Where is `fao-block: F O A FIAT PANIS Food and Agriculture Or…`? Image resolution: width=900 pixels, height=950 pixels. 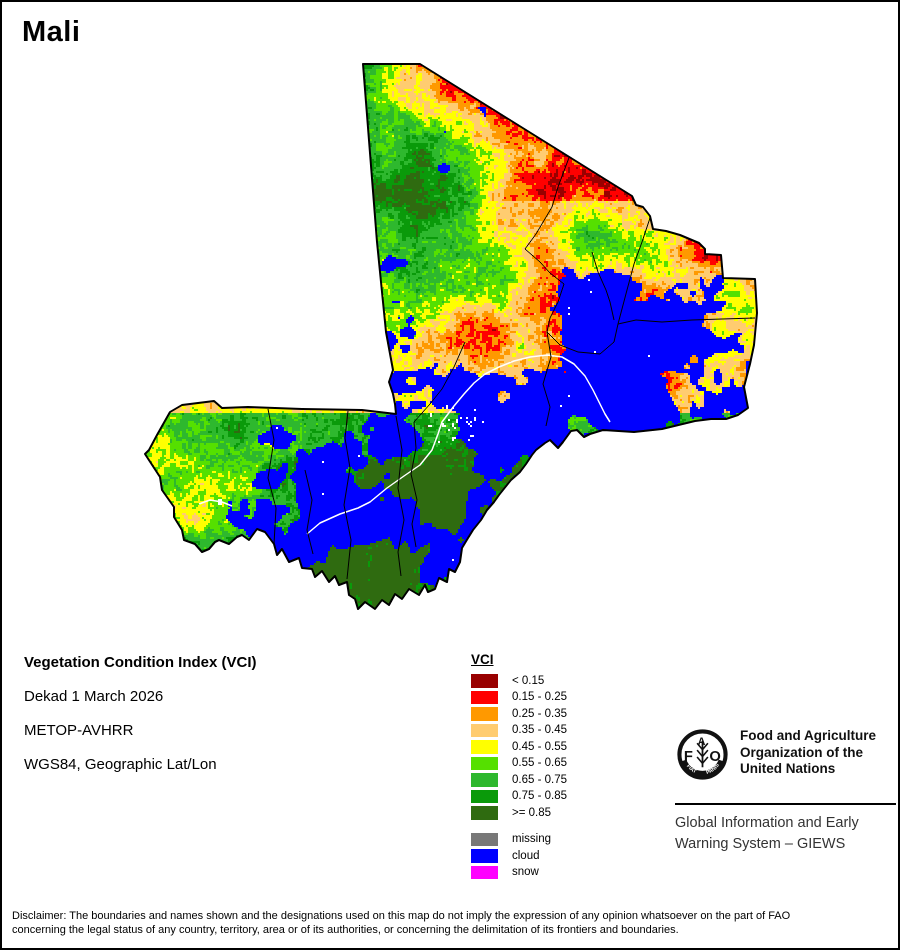
fao-block: F O A FIAT PANIS Food and Agriculture Or… is located at coordinates (786, 795).